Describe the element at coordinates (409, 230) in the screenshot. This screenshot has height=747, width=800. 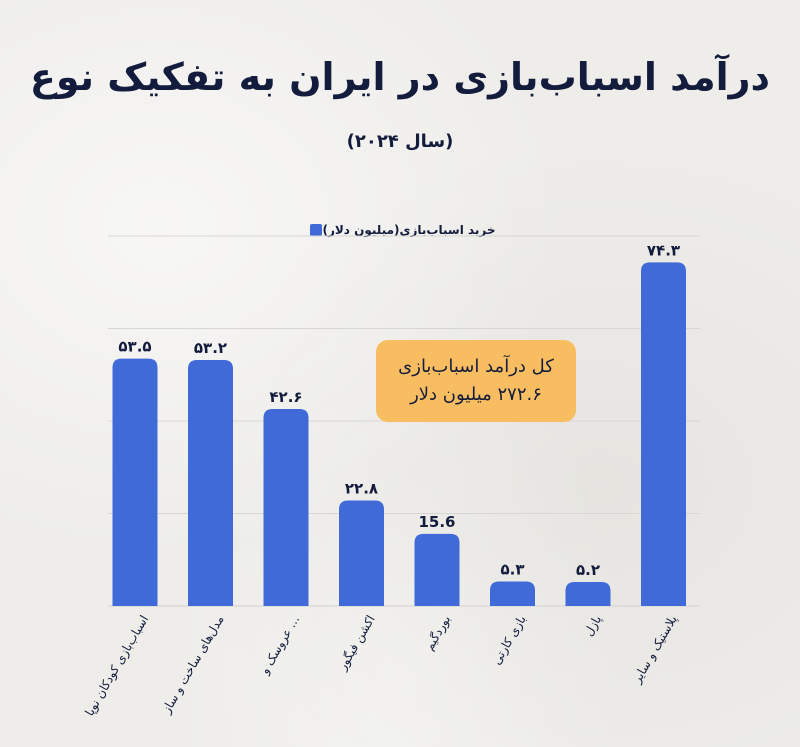
I see `legend-label: خرید اسباب‌بازی(میلیون دلار)` at that location.